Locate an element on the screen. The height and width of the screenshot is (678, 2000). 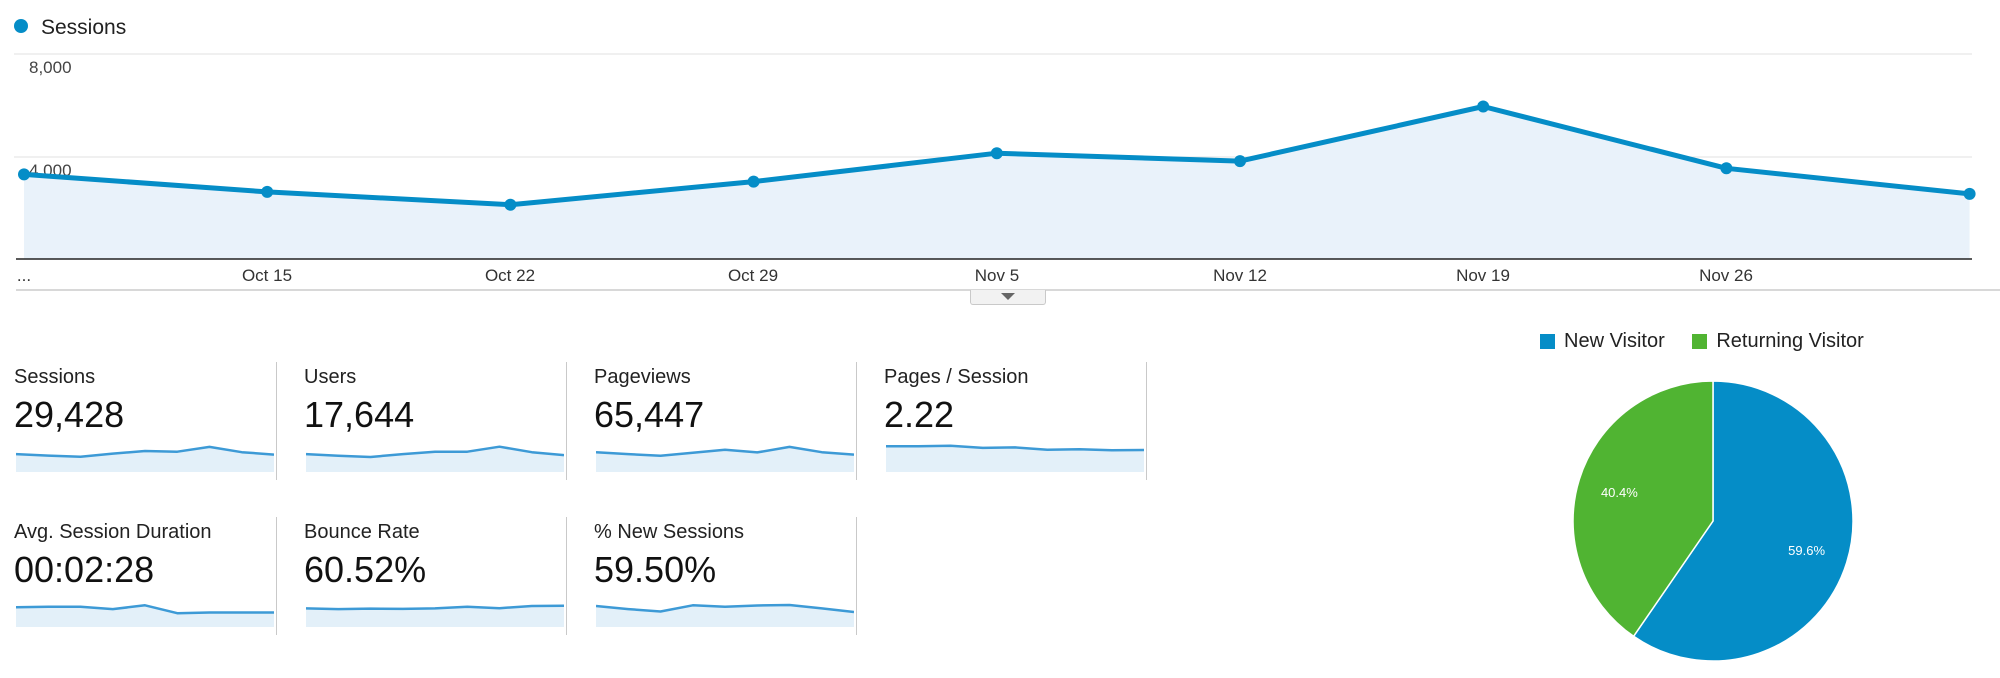
expand-chart-toggle is located at coordinates (1008, 297).